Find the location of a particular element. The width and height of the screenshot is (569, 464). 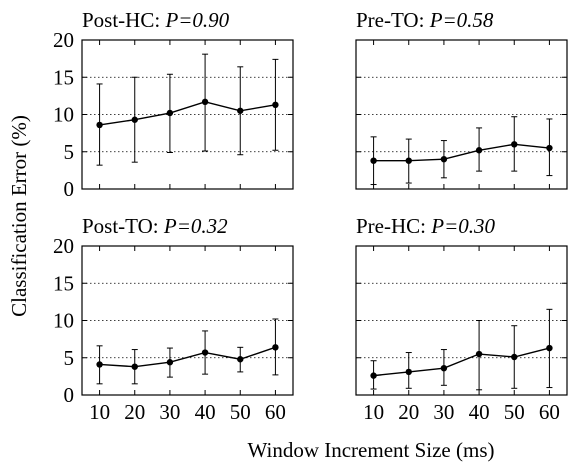

panel-title-label: Post-HC: is located at coordinates (123, 20).